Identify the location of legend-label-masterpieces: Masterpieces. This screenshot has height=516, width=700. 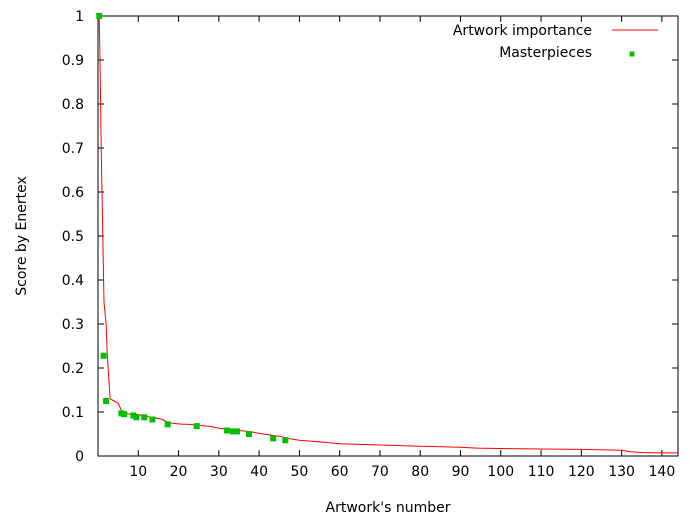
(545, 53).